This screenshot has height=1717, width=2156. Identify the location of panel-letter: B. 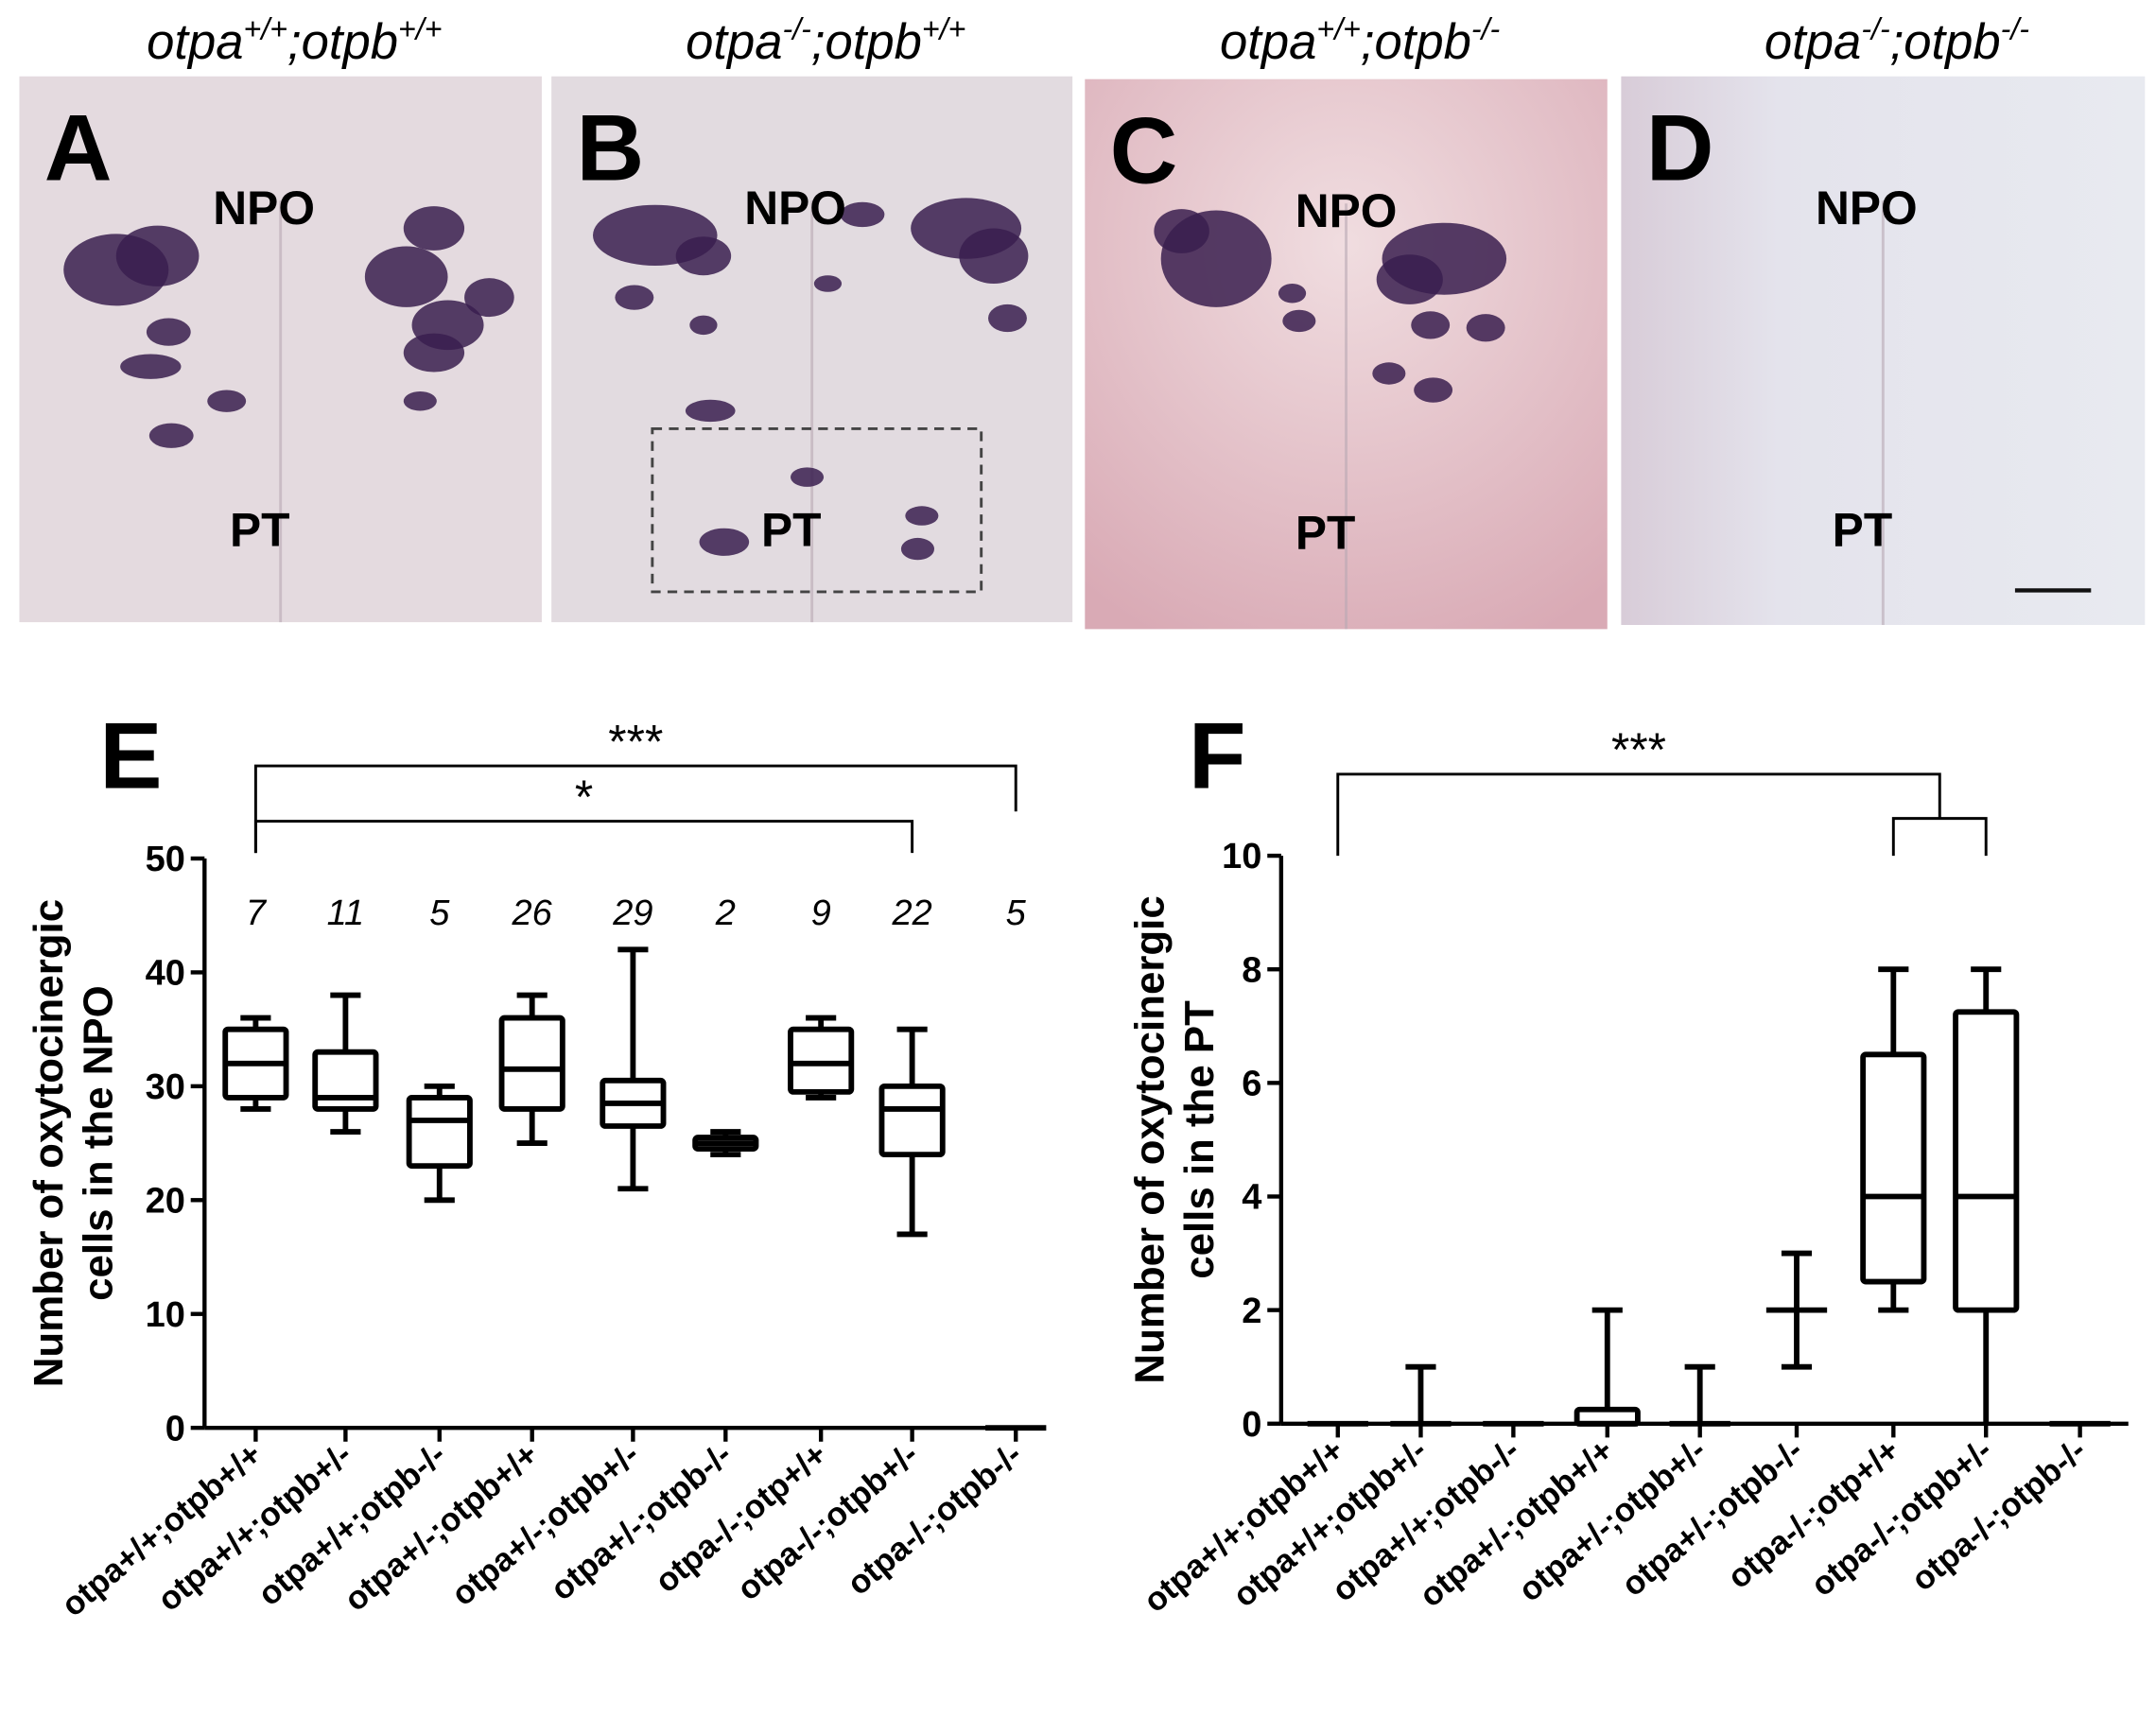
(610, 147).